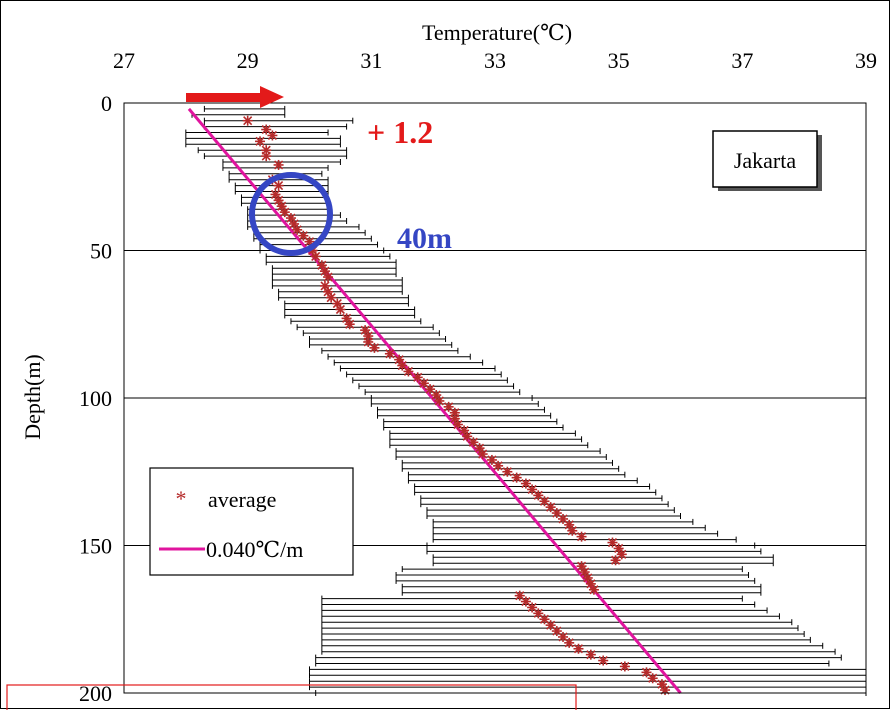 The width and height of the screenshot is (891, 710). I want to click on legend-average-marker-icon: *, so click(181, 498).